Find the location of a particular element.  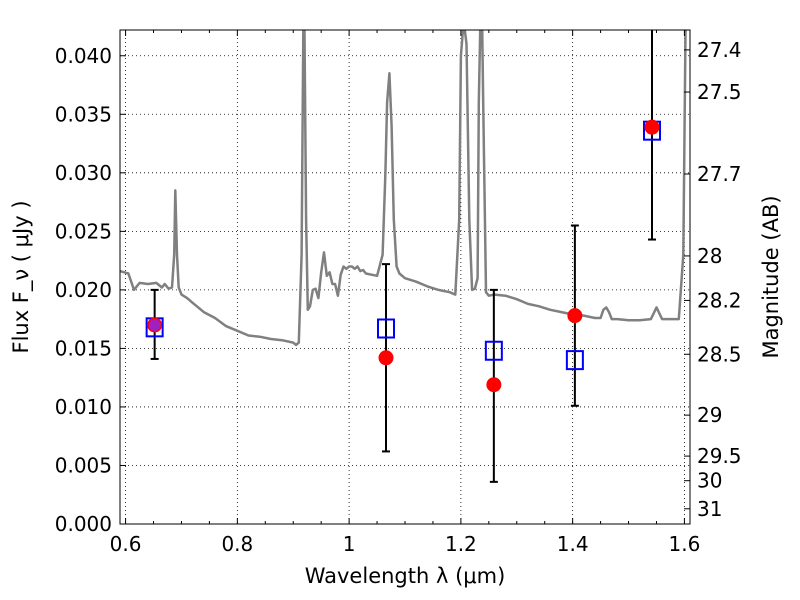

right-tick-label: 28.5 is located at coordinates (719, 354).